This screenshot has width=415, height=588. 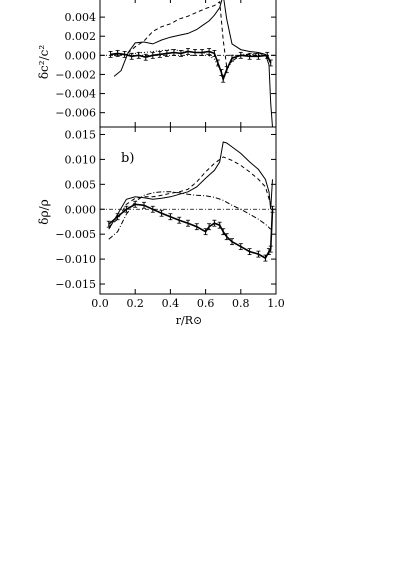 I want to click on y-tick-label: −0.004, so click(x=75, y=94).